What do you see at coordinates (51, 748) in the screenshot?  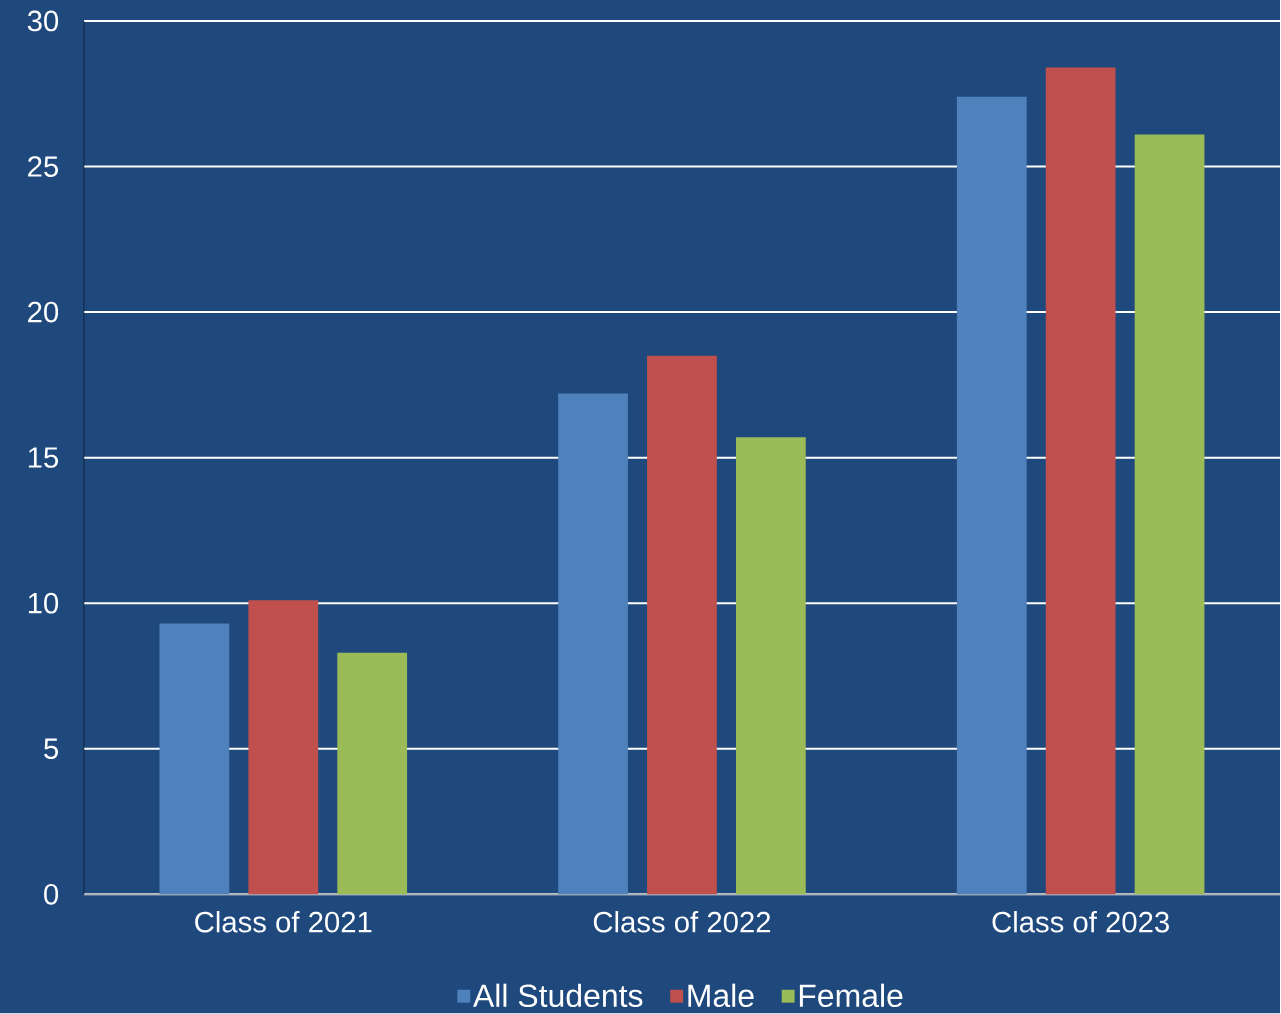 I see `y-tick-label: 5` at bounding box center [51, 748].